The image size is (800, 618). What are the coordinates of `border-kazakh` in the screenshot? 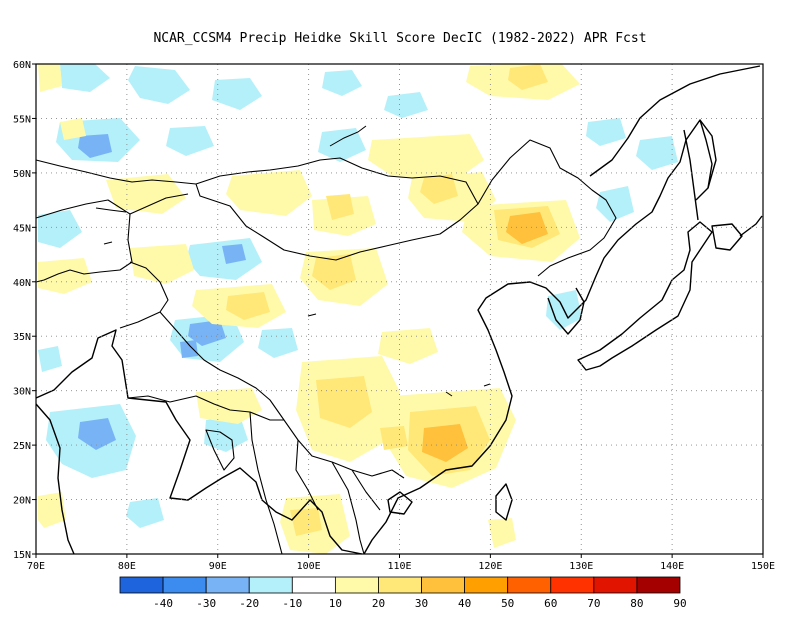 It's located at (83, 209).